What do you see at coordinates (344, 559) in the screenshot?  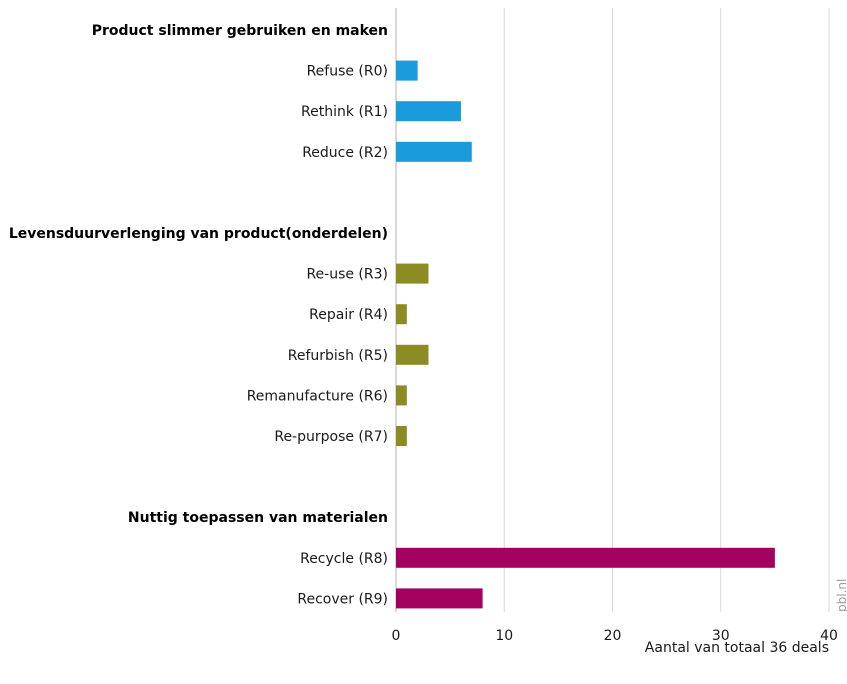 I see `category-label-2-0: Recycle (R8)` at bounding box center [344, 559].